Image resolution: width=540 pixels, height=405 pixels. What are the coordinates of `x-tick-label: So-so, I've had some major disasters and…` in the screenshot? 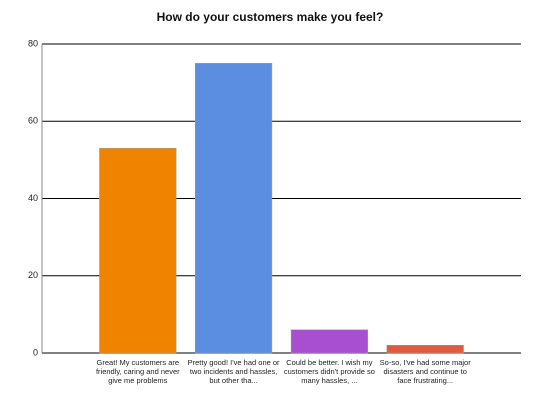 It's located at (425, 371).